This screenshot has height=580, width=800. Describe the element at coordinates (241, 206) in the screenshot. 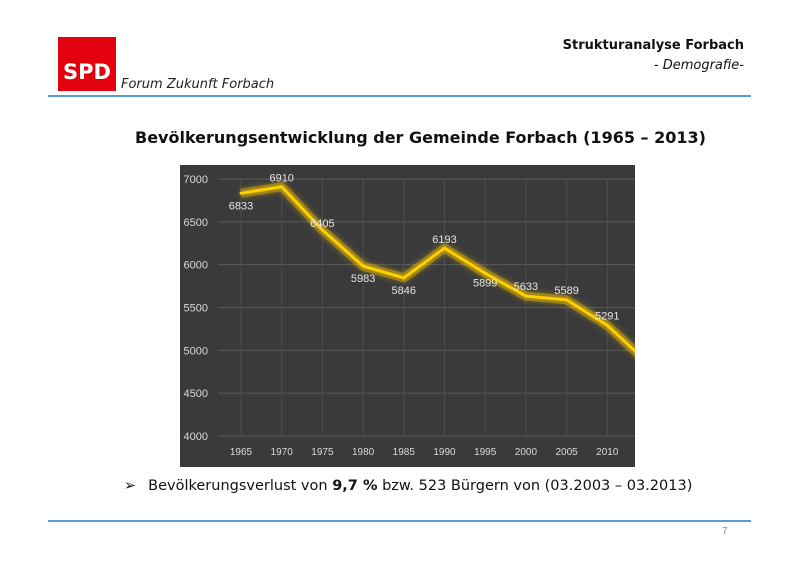

I see `data-label: 6833` at that location.